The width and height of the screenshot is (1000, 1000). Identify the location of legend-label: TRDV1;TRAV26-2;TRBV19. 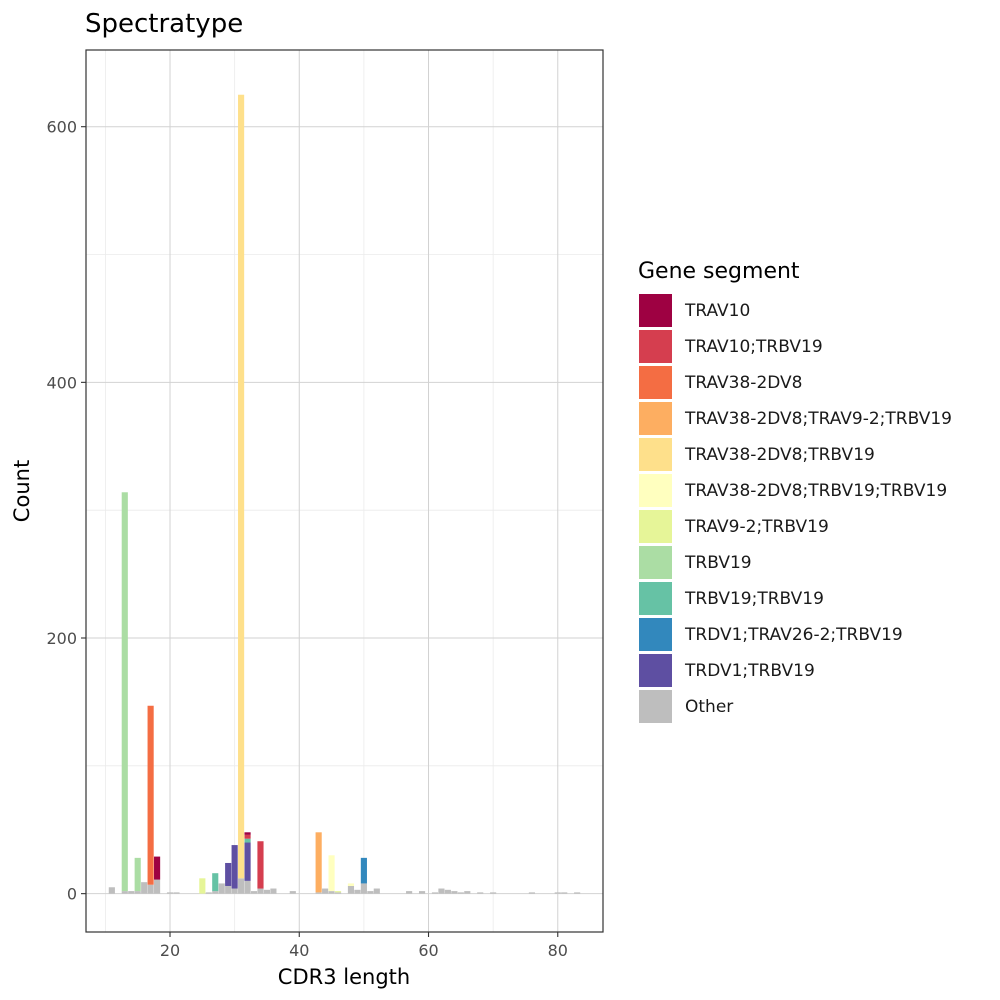
(793, 635).